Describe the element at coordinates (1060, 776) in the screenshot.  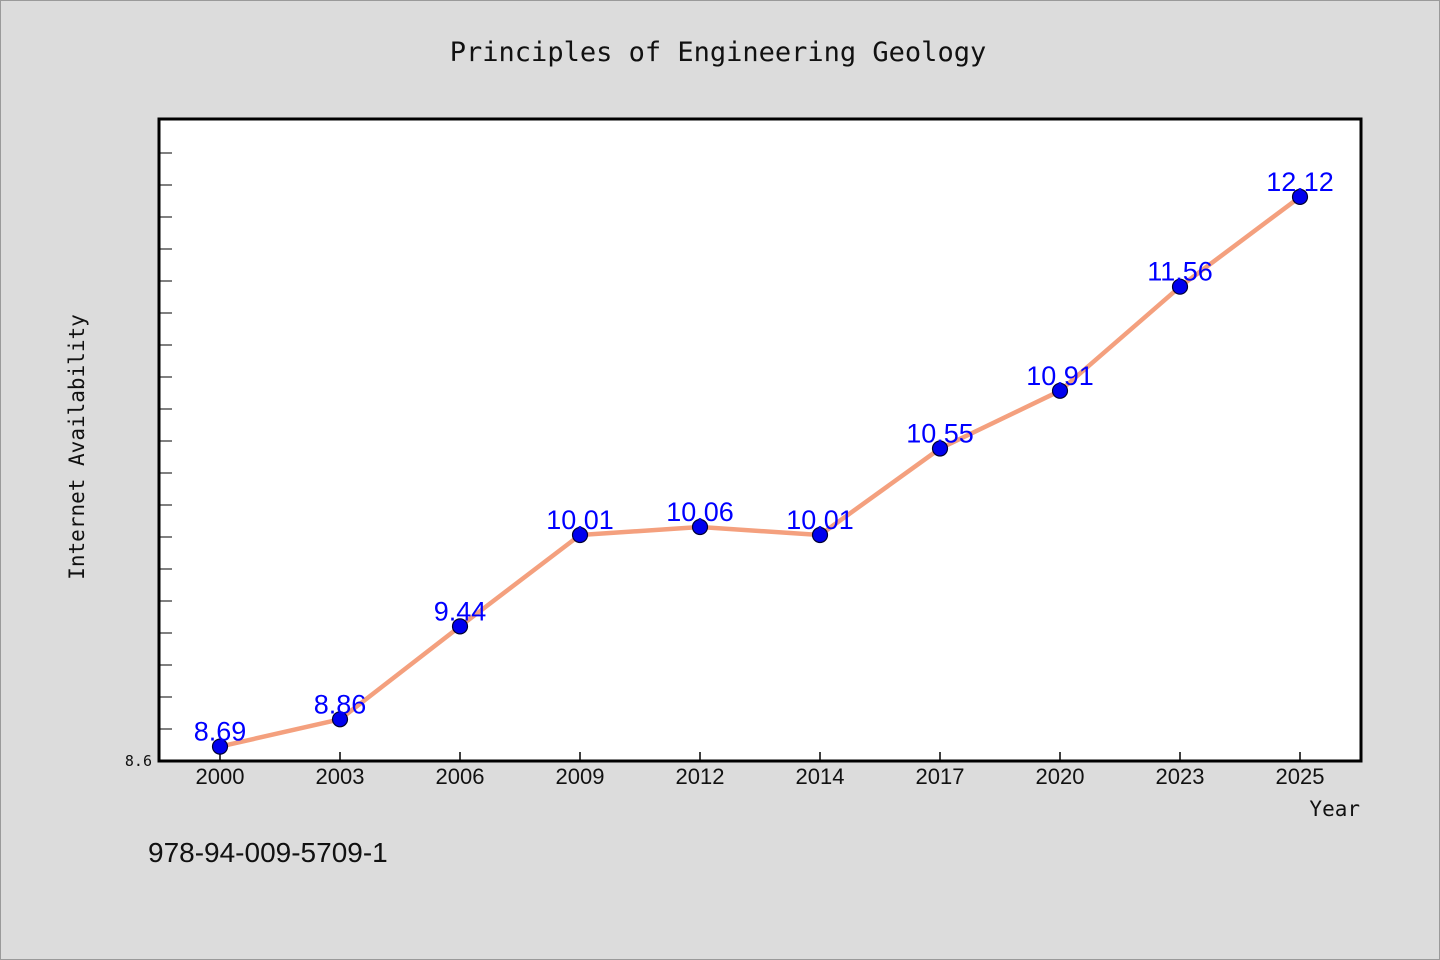
I see `x-tick-label: 2020` at that location.